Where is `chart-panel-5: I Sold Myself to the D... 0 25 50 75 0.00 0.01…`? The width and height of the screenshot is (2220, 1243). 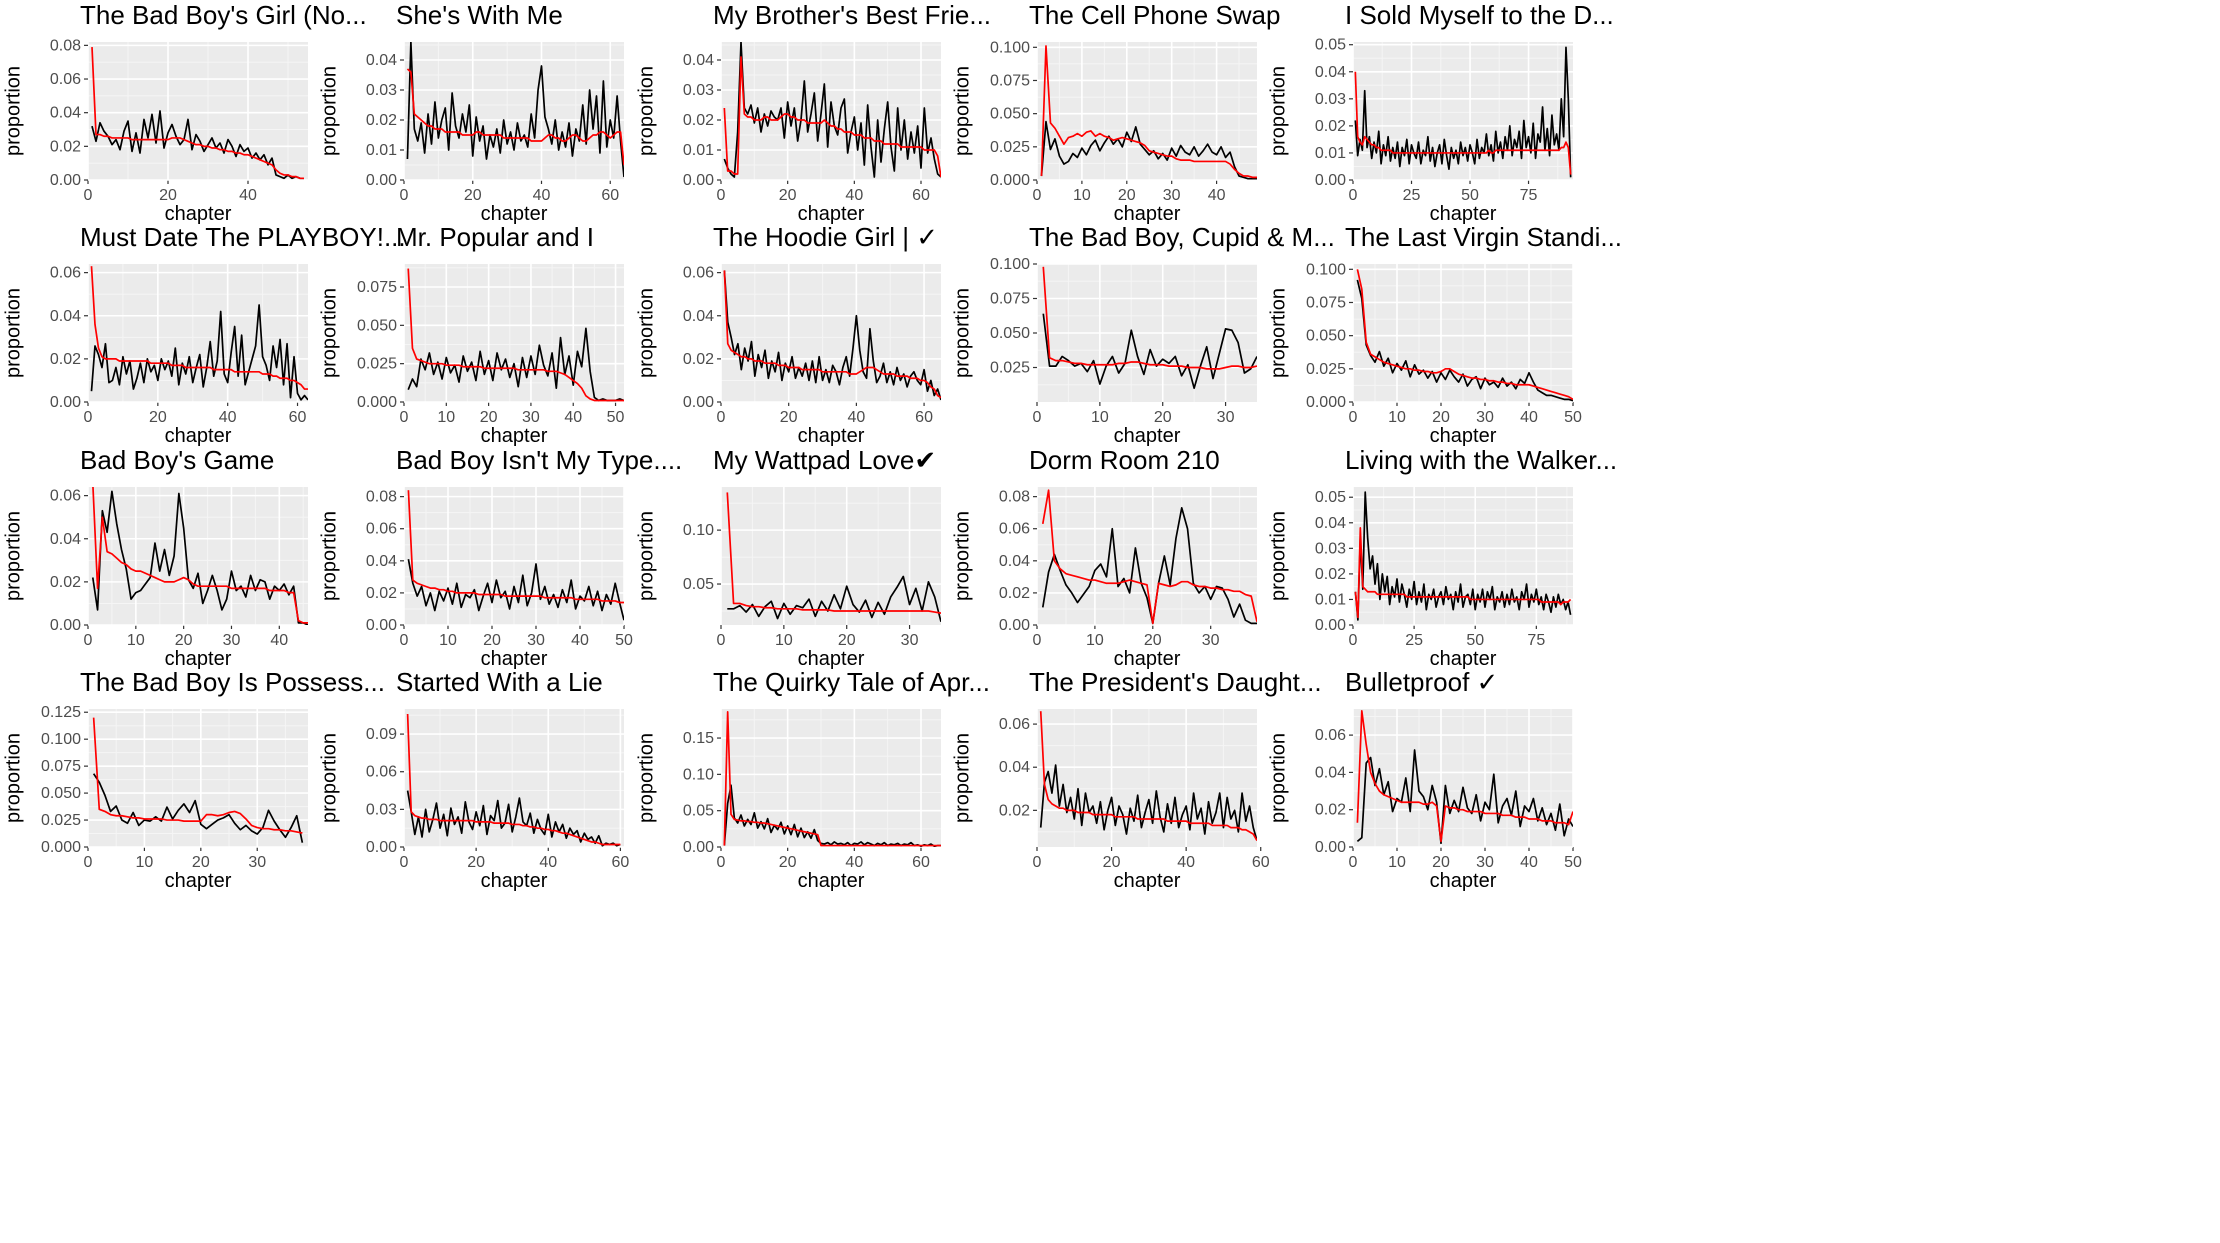
chart-panel-5: I Sold Myself to the D... 0 25 50 75 0.00 0.01… is located at coordinates (1439, 112).